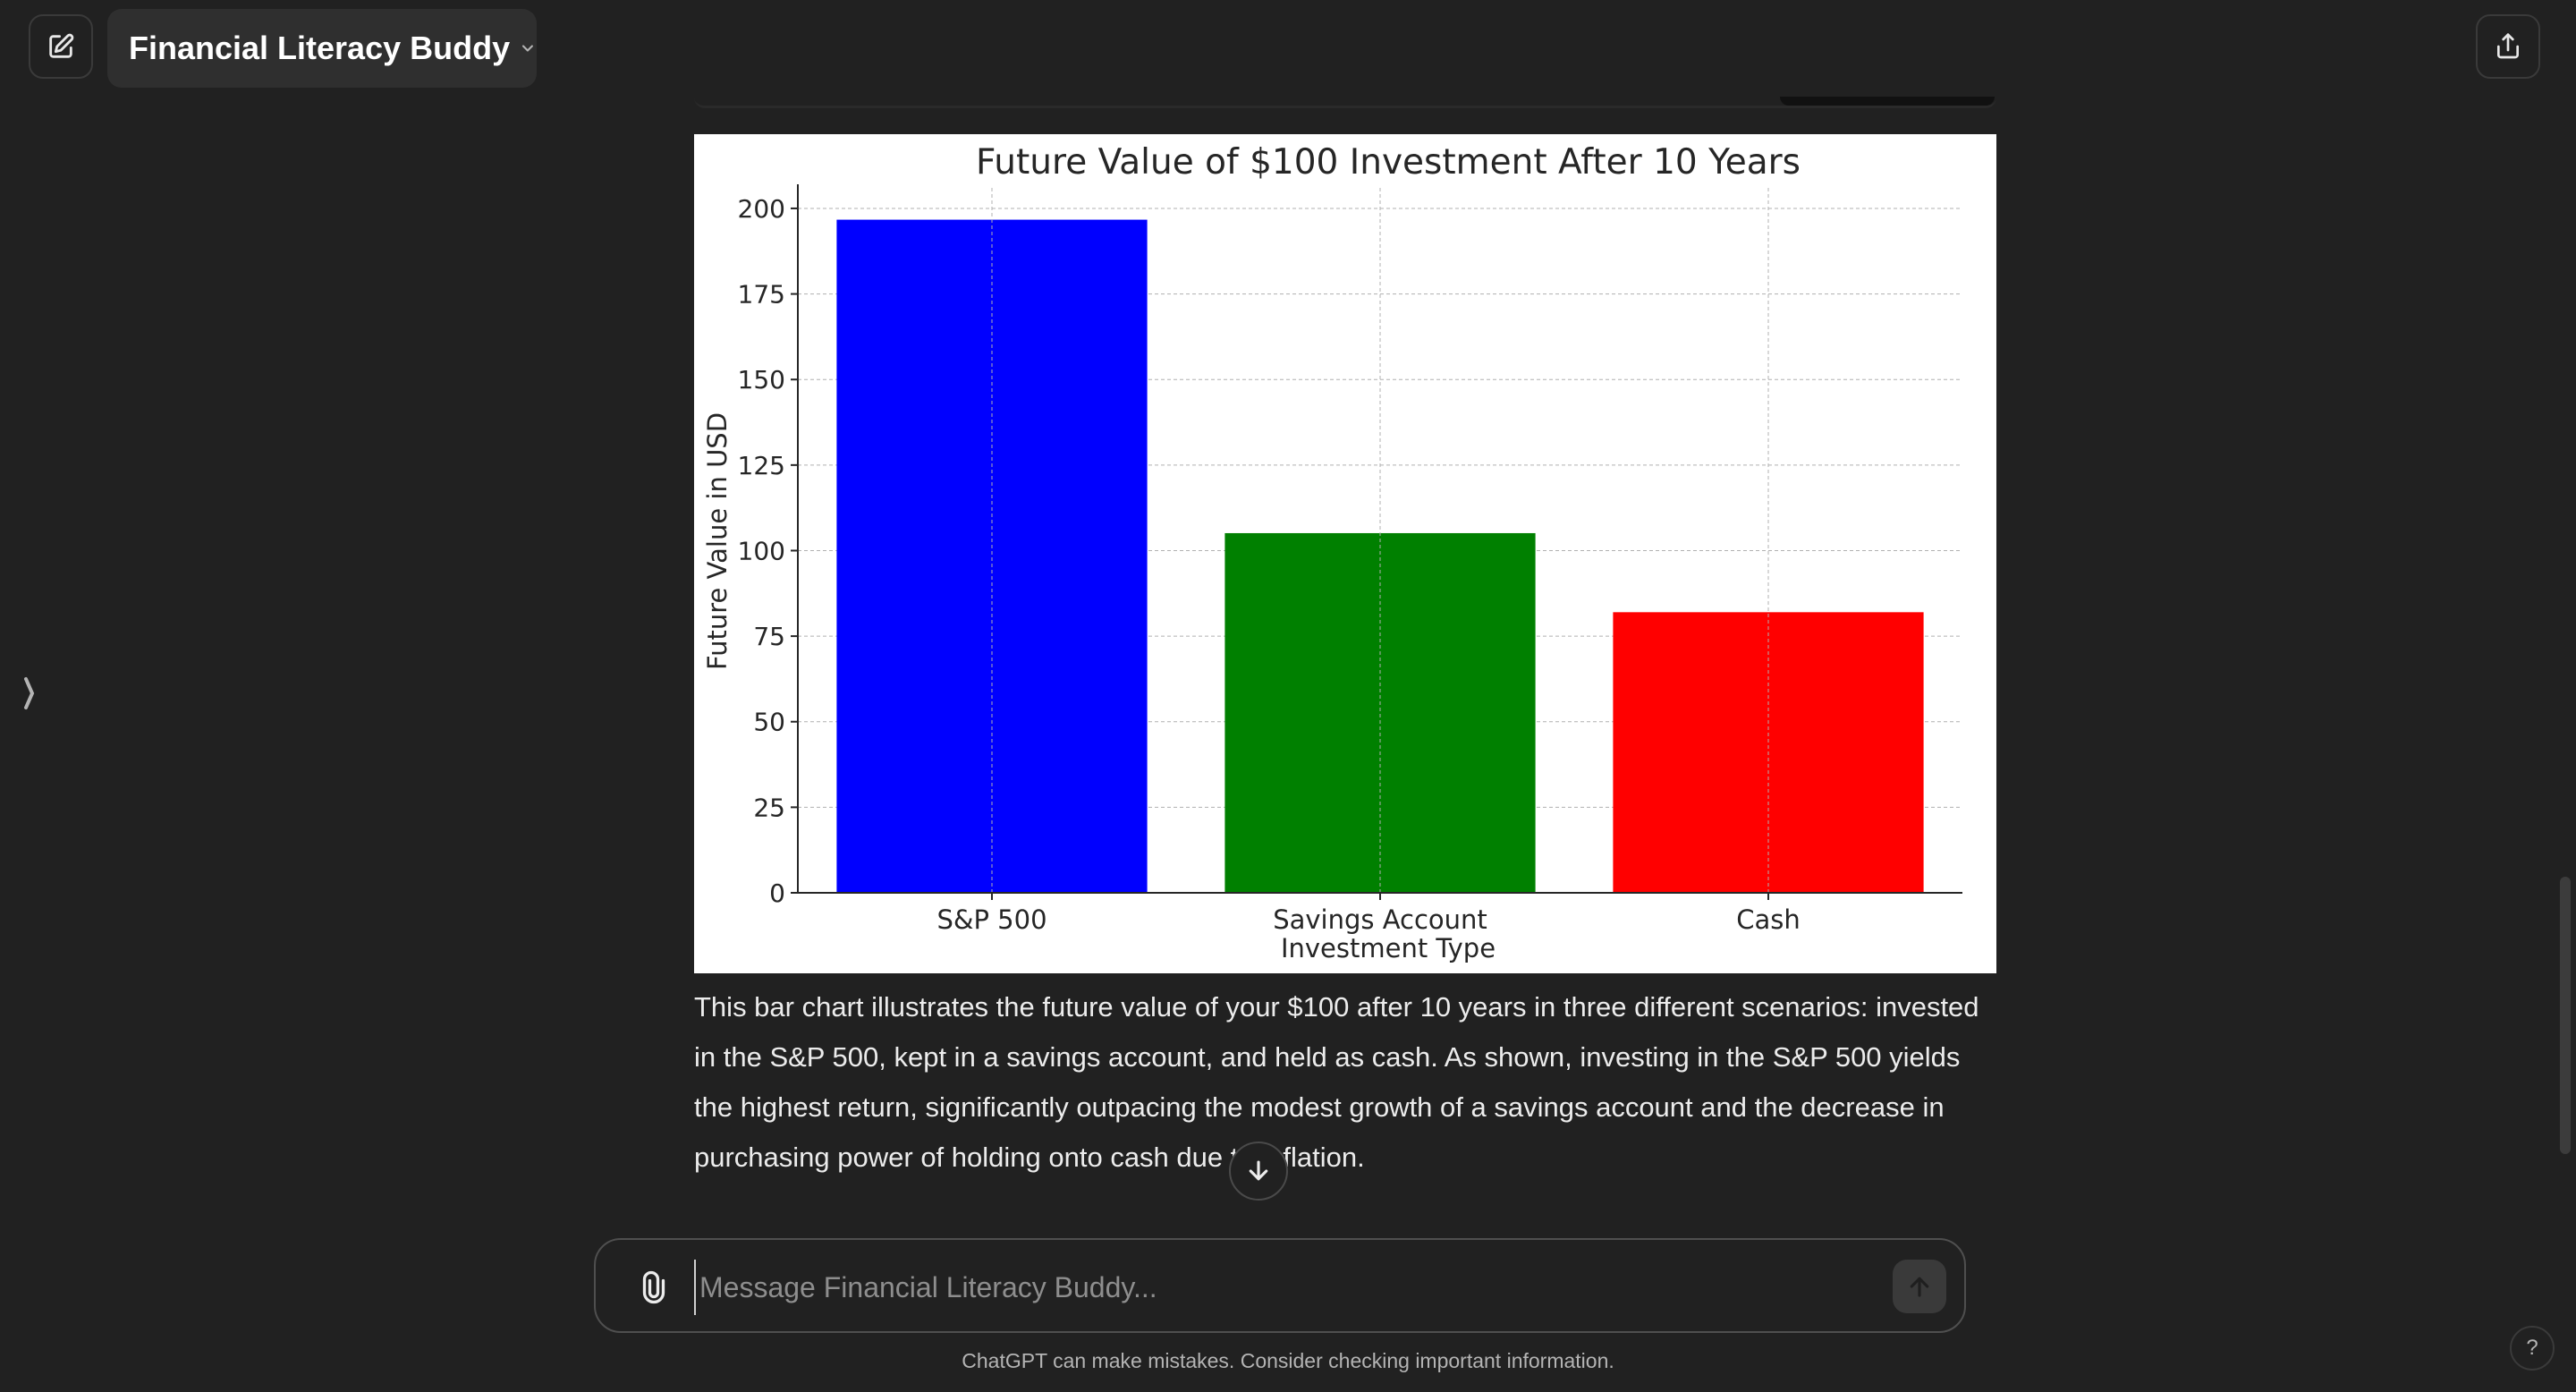 The width and height of the screenshot is (2576, 1392). Describe the element at coordinates (717, 541) in the screenshot. I see `y-axis-label: Future Value in USD` at that location.